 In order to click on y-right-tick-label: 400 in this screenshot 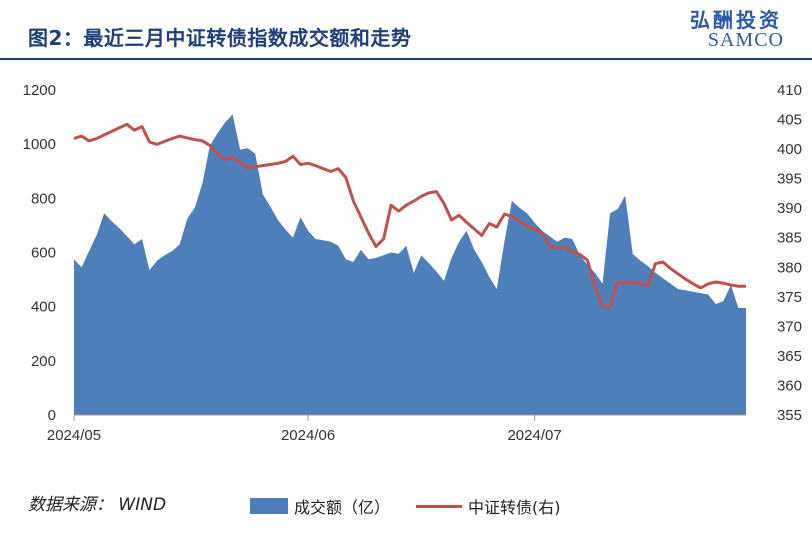, I will do `click(789, 149)`.